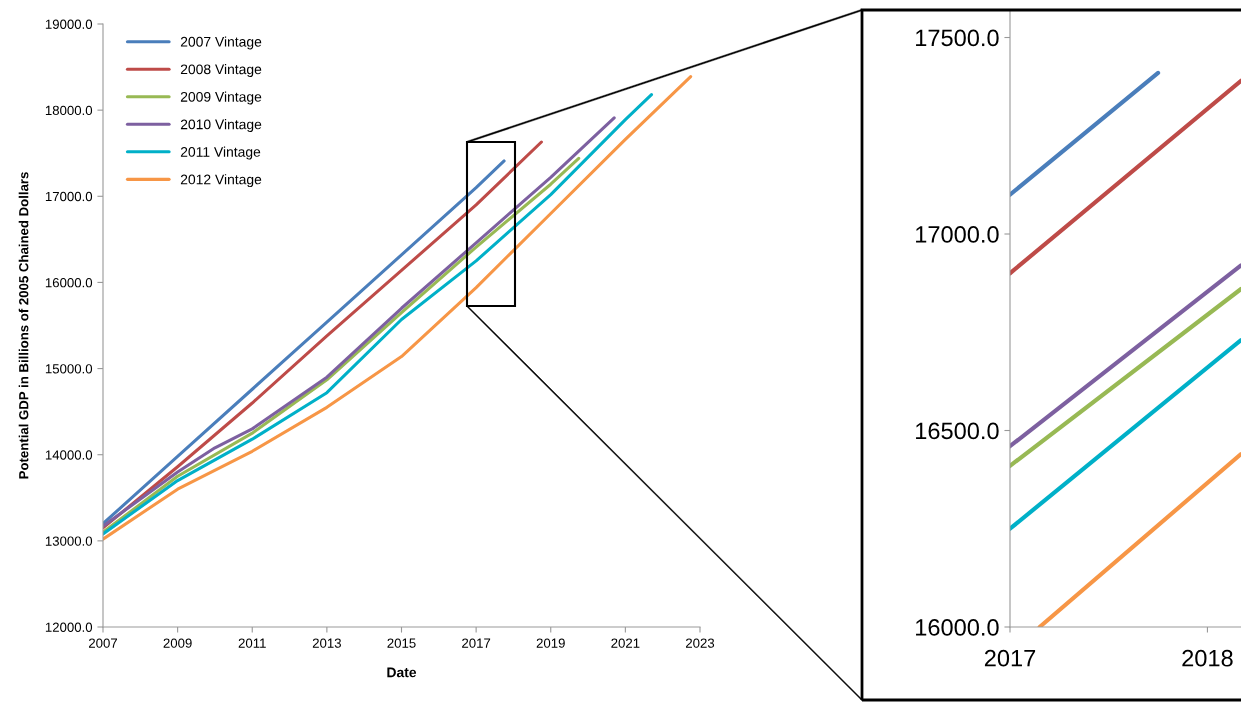 The height and width of the screenshot is (702, 1241). I want to click on legend-label: 2008 Vintage, so click(221, 70).